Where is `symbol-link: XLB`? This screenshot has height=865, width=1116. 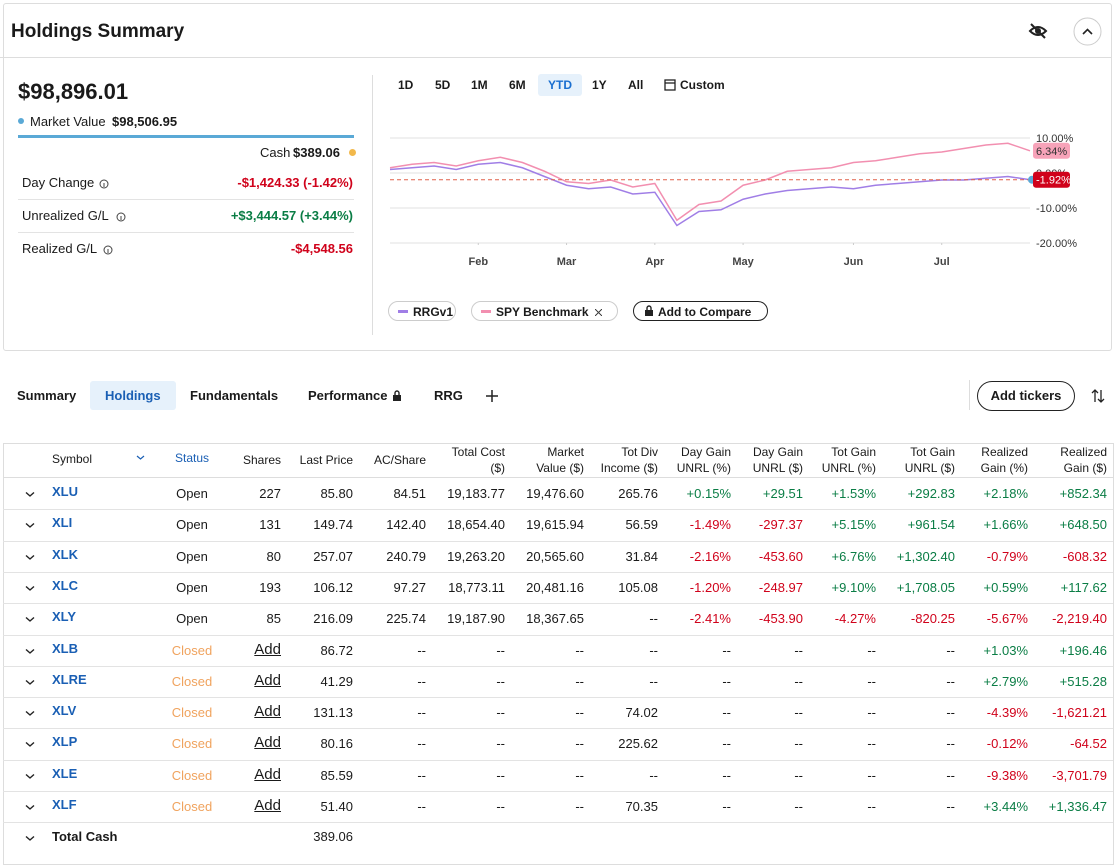
symbol-link: XLB is located at coordinates (65, 648).